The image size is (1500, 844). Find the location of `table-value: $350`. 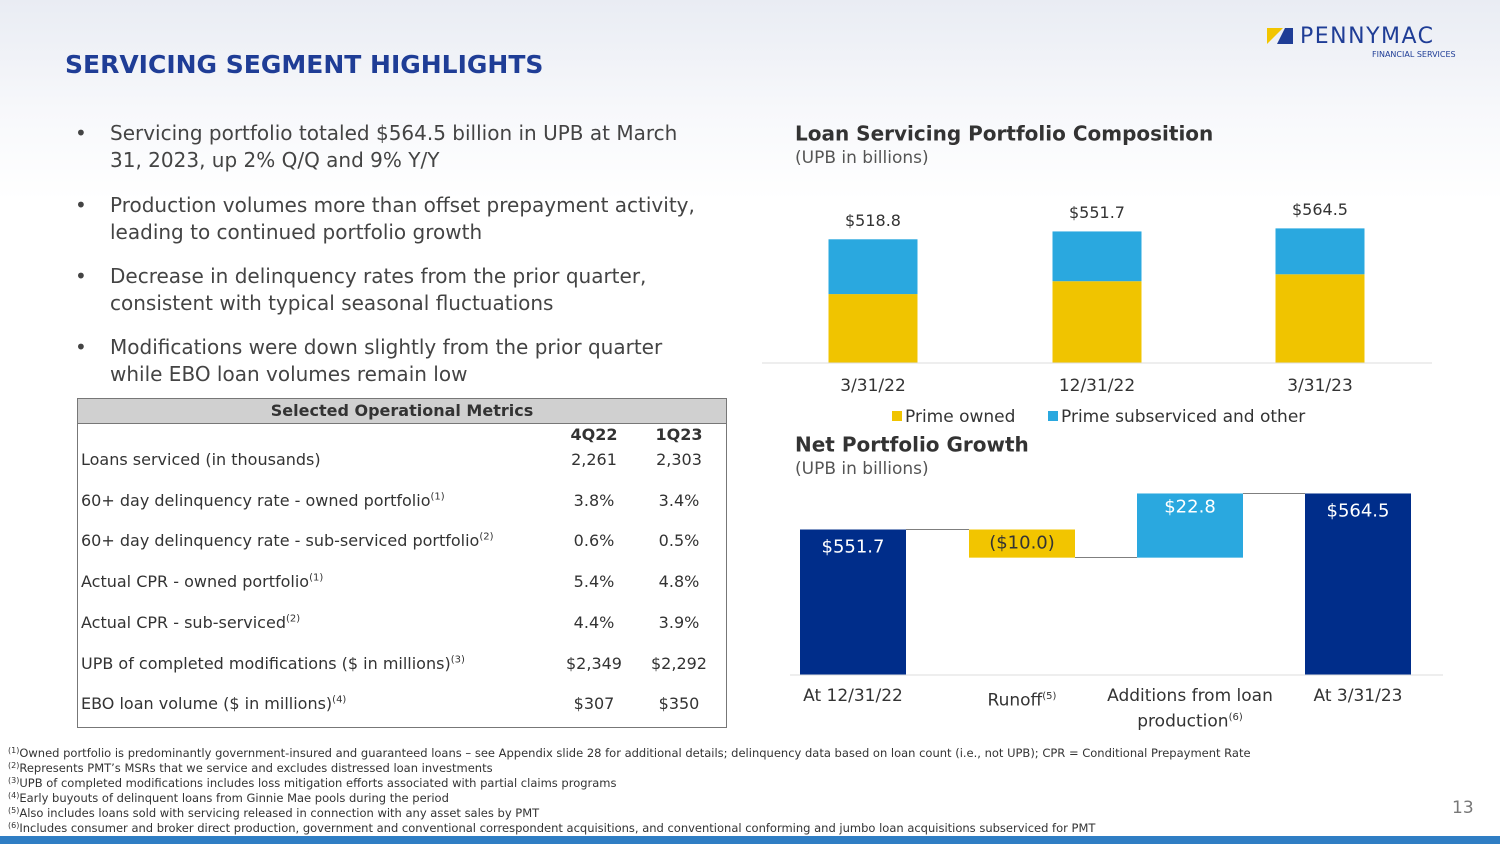

table-value: $350 is located at coordinates (679, 704).